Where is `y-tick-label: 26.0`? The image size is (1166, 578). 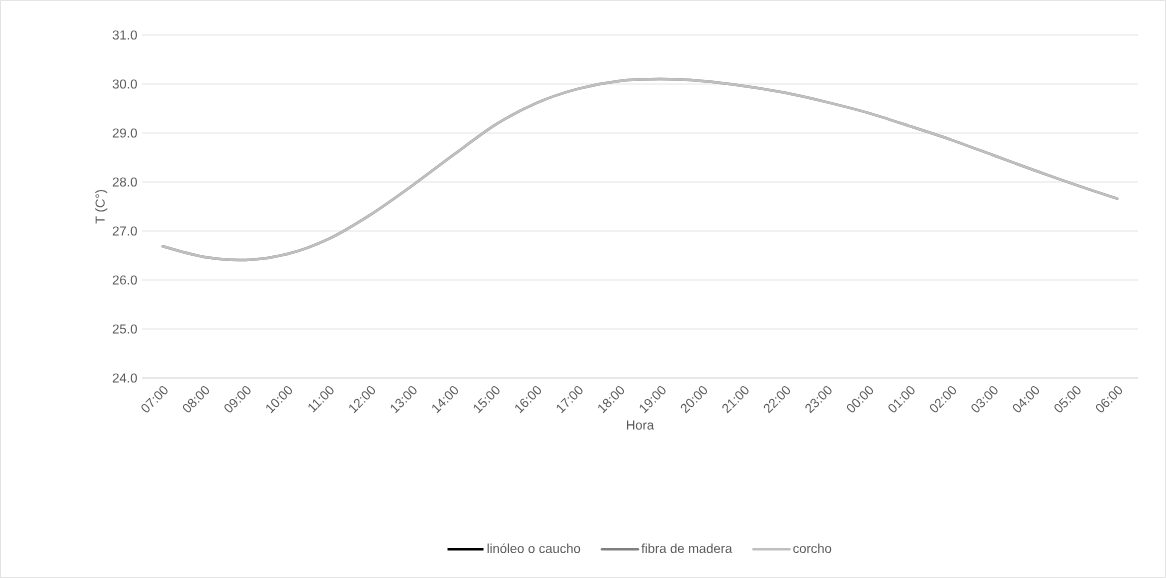 y-tick-label: 26.0 is located at coordinates (124, 280).